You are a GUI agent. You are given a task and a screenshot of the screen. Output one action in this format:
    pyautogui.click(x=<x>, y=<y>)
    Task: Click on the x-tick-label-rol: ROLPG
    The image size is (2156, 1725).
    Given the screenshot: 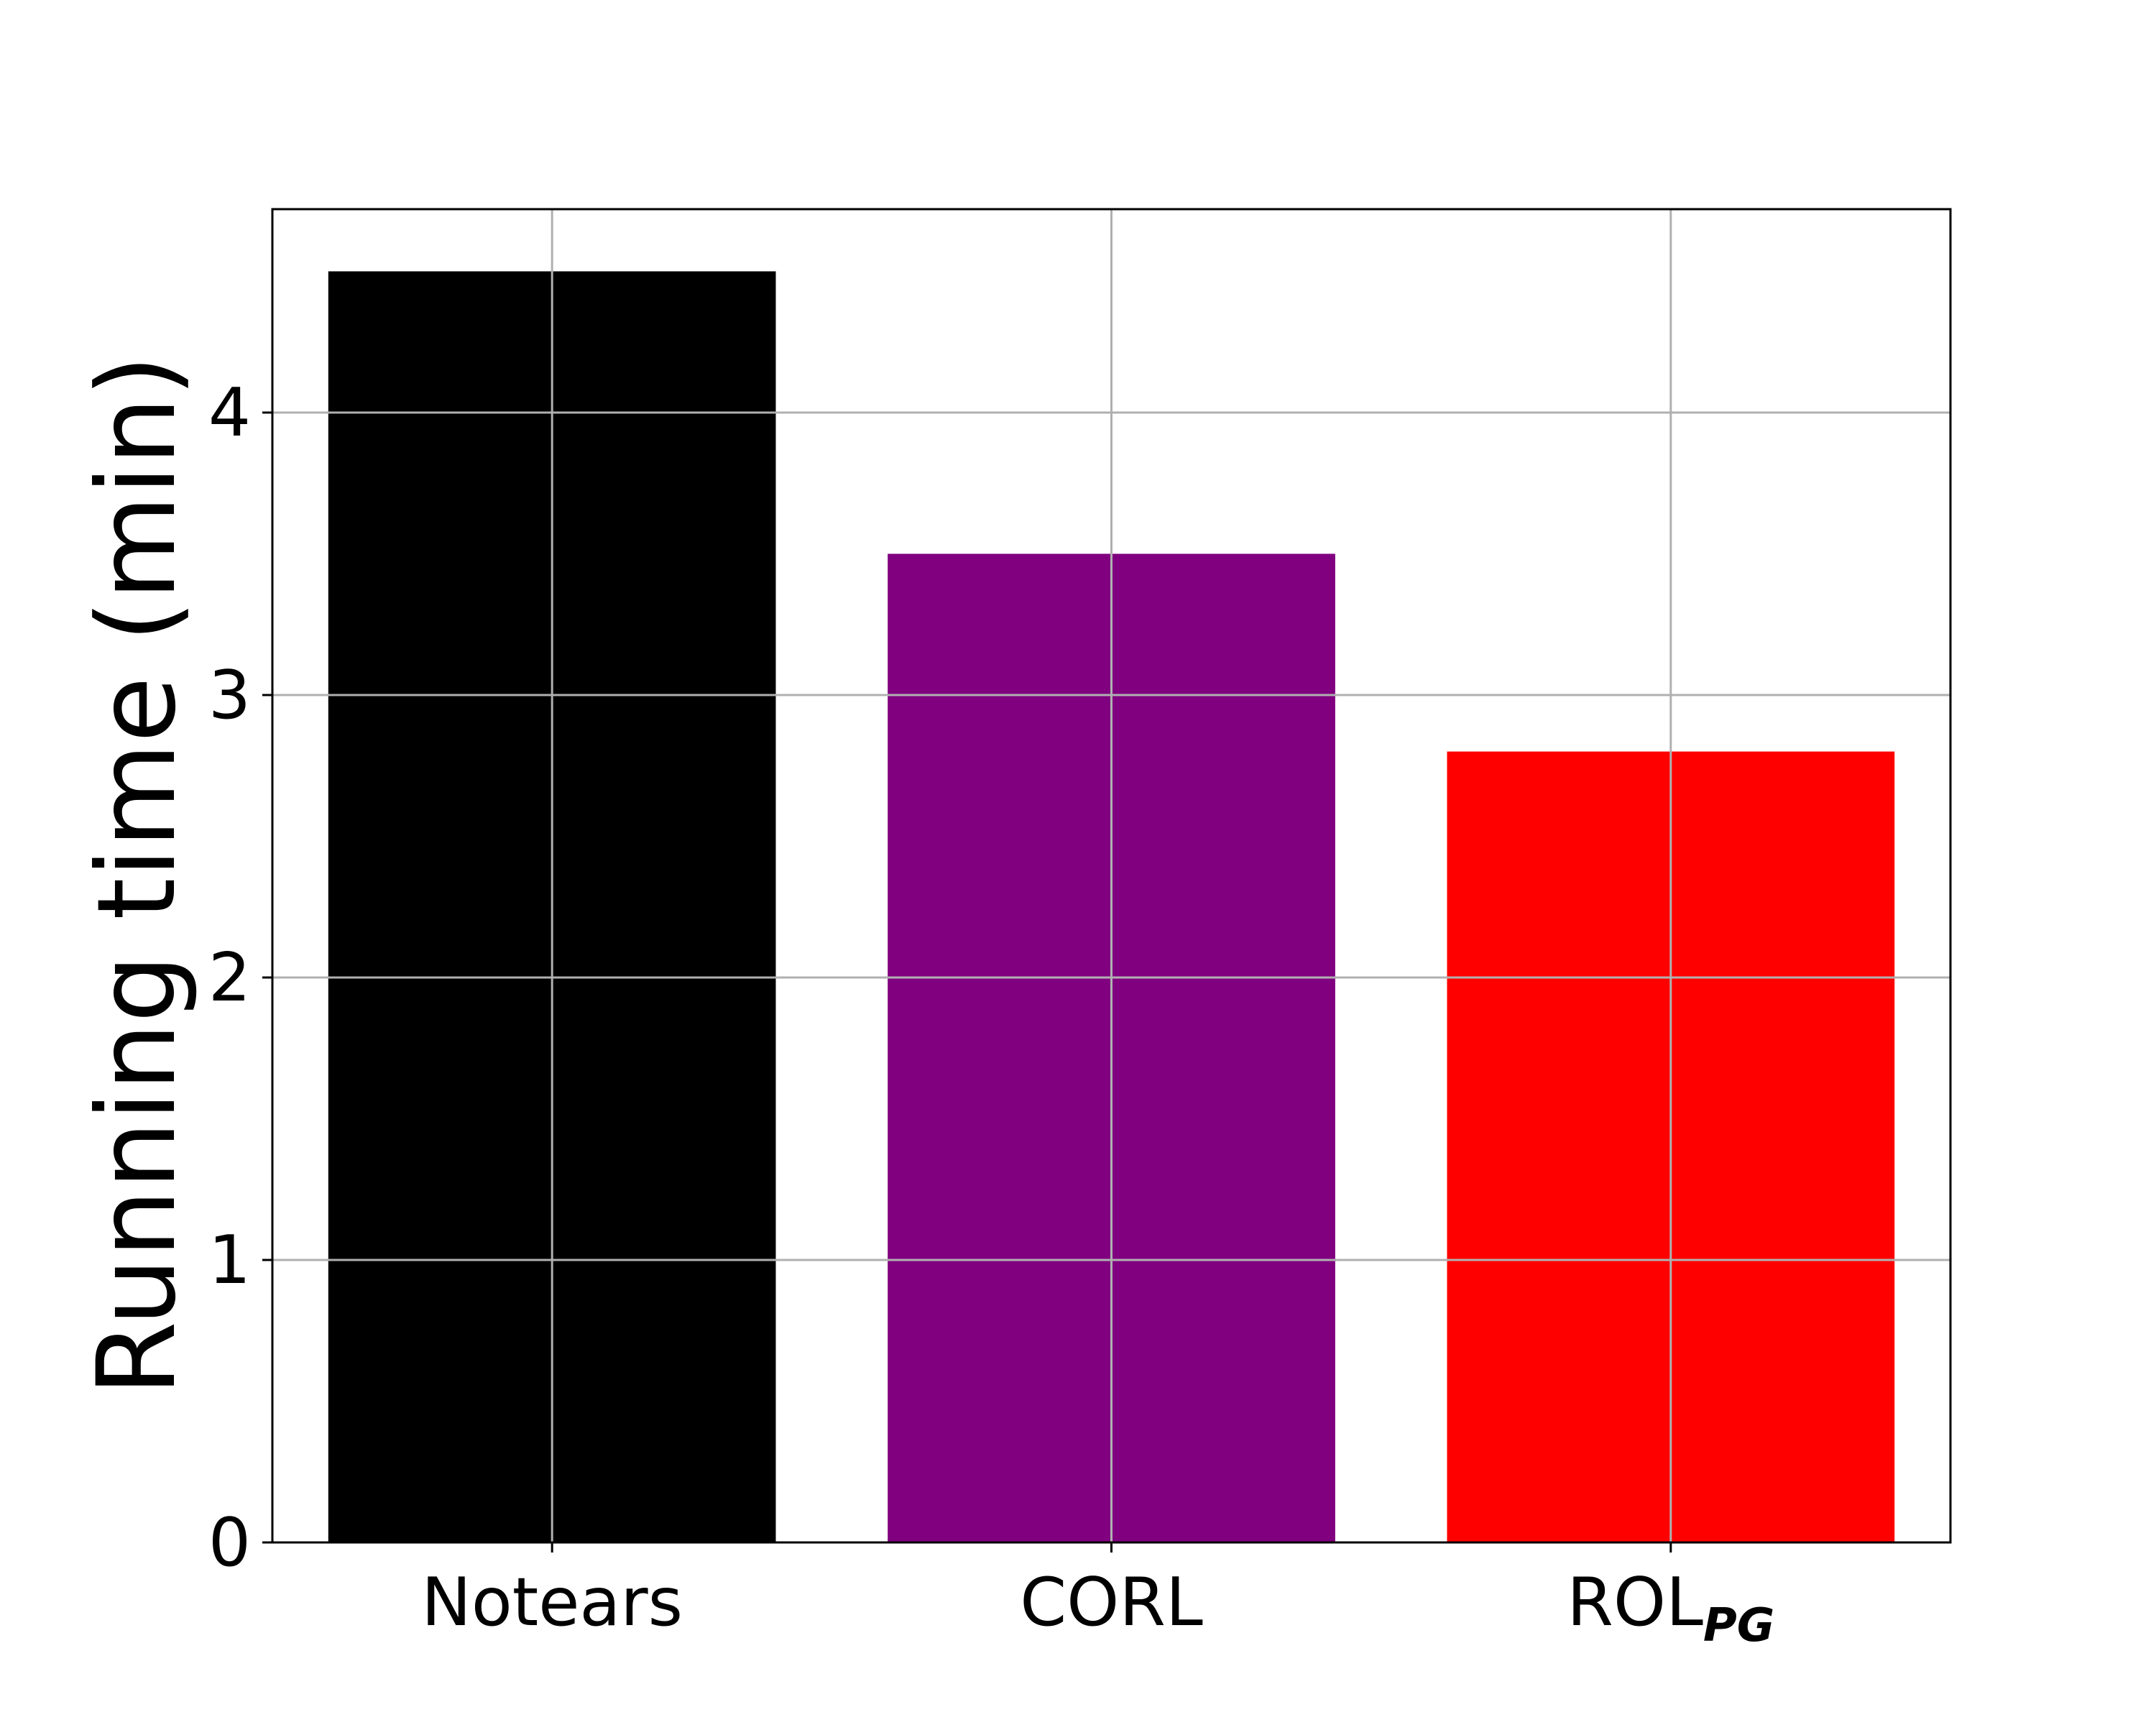 What is the action you would take?
    pyautogui.click(x=1671, y=1607)
    